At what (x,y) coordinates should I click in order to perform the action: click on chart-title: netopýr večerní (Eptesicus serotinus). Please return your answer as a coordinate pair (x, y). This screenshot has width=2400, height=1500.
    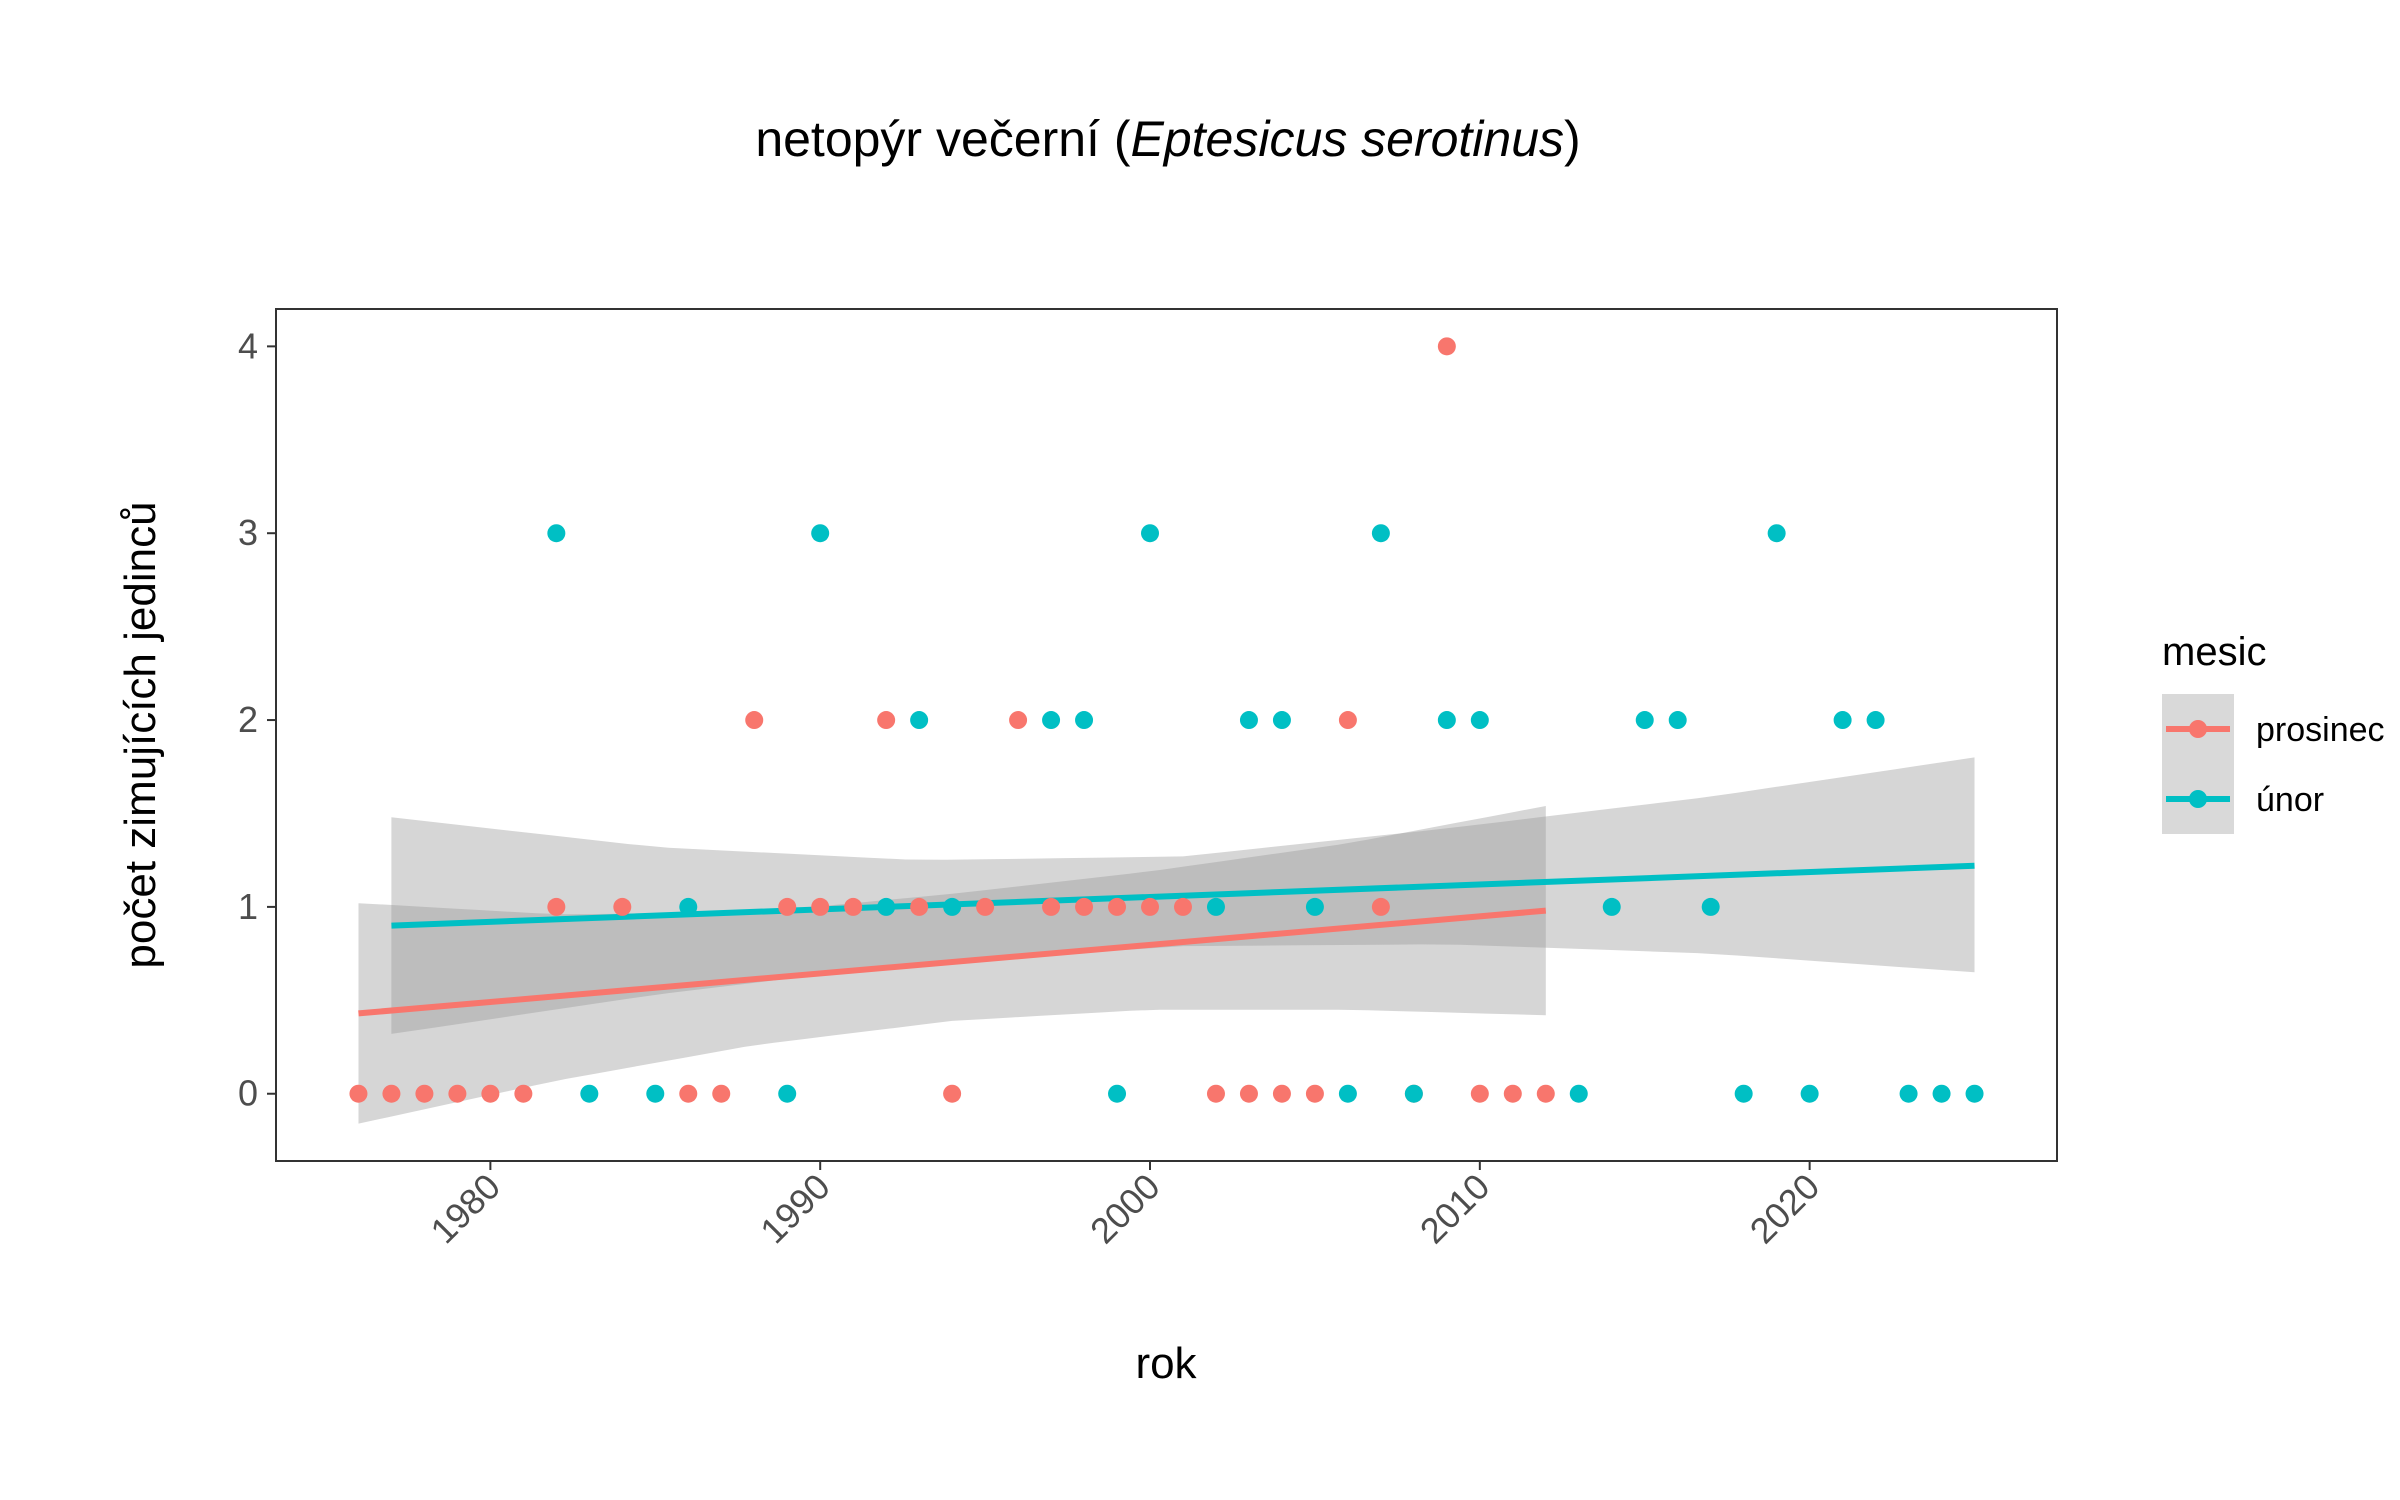
    Looking at the image, I should click on (1167, 139).